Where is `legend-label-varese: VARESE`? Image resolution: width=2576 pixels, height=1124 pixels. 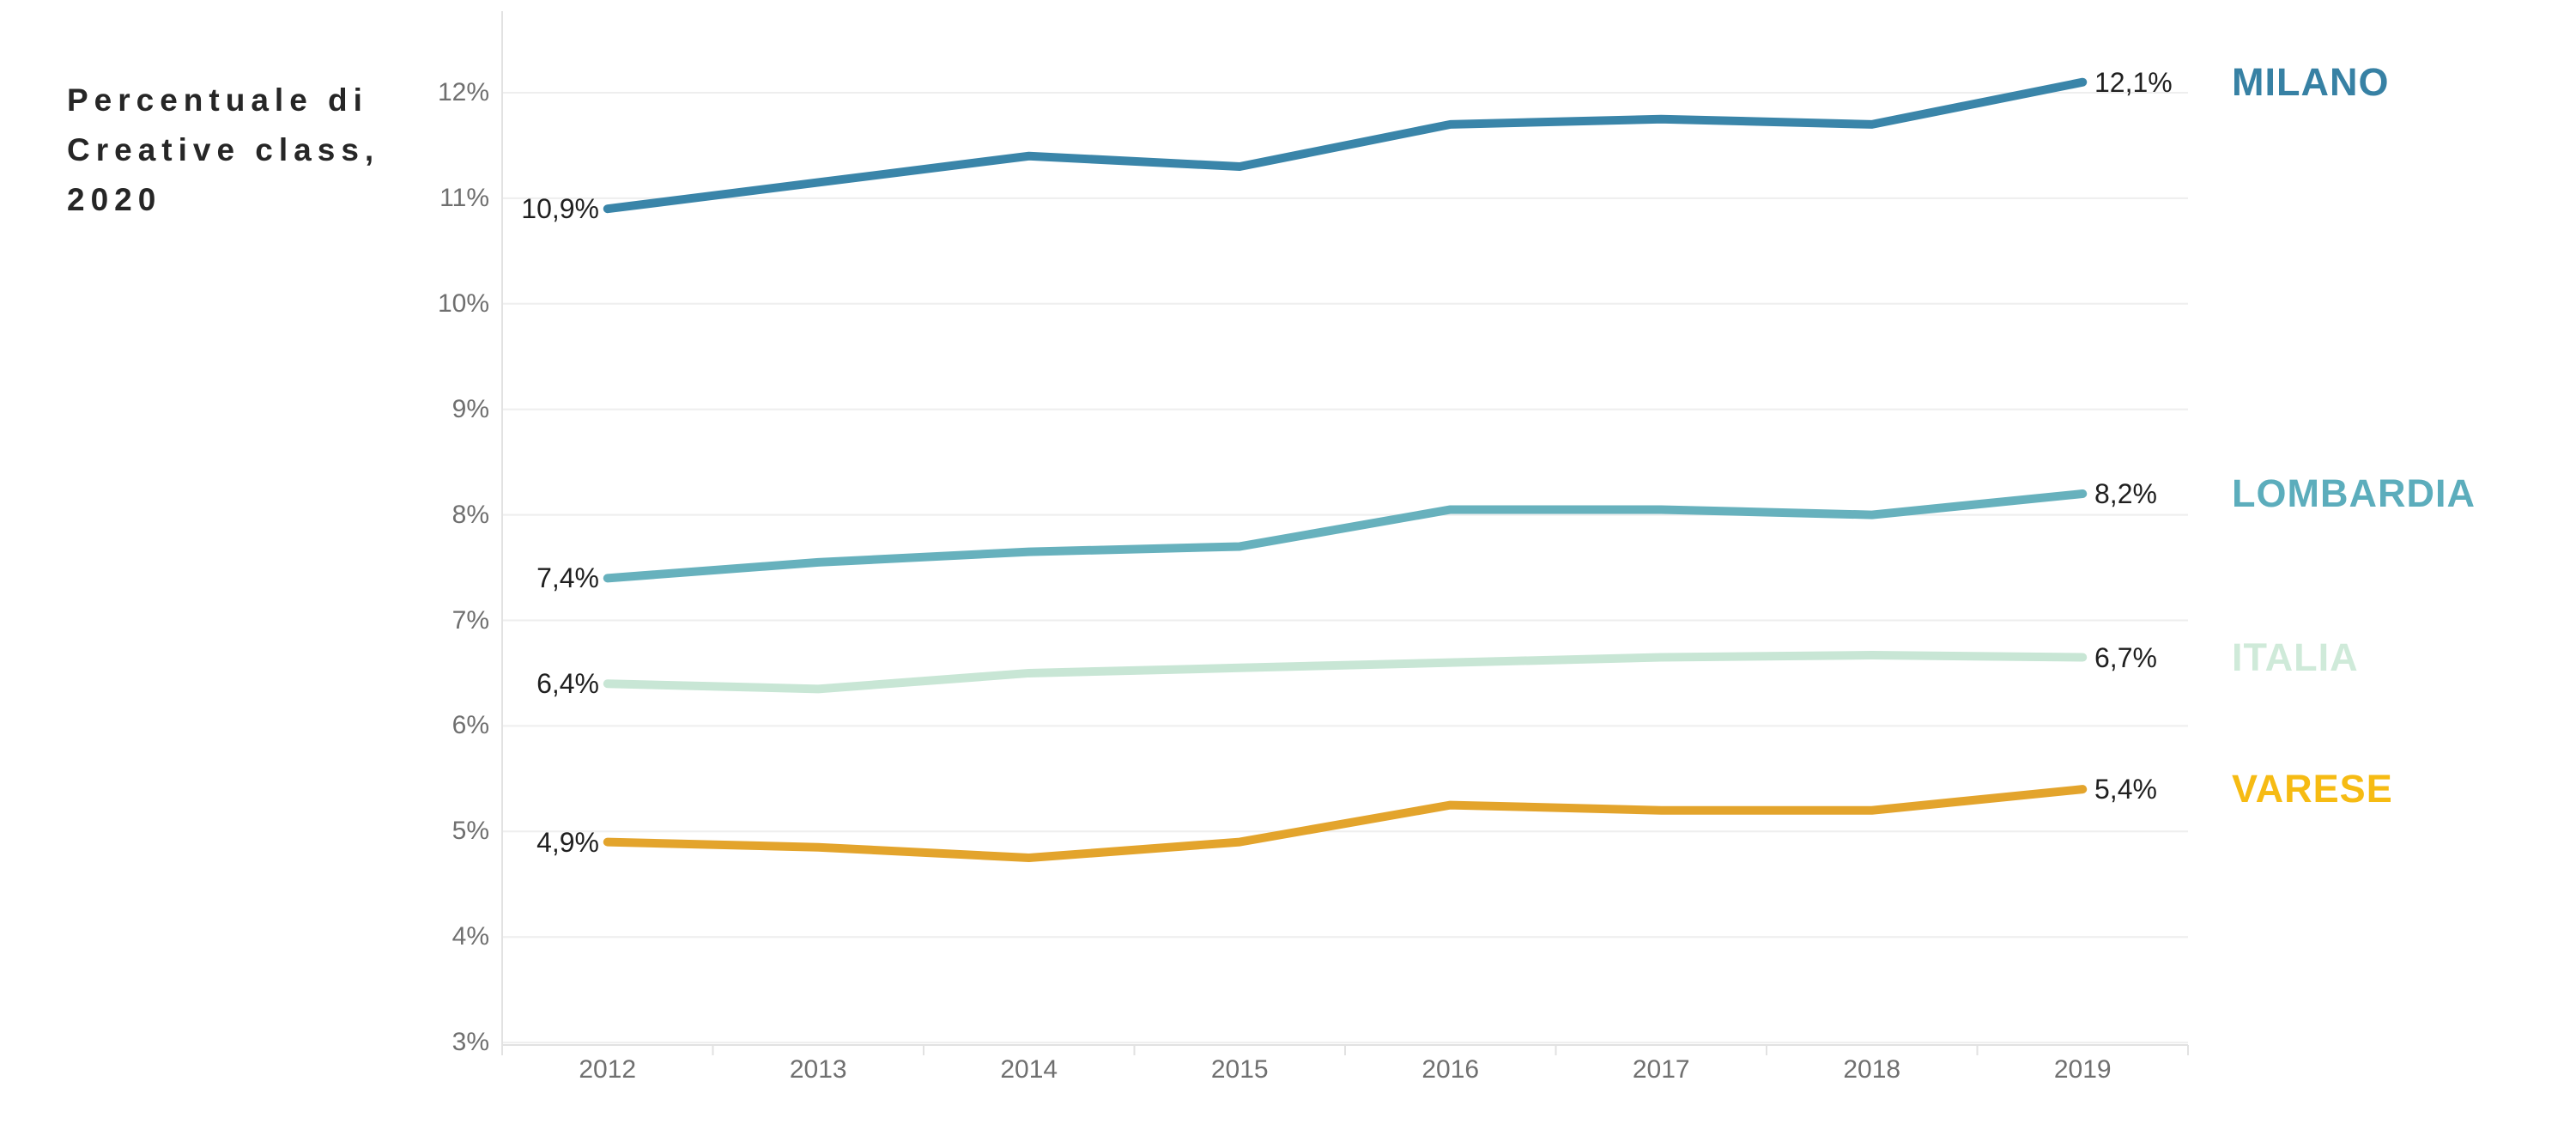
legend-label-varese: VARESE is located at coordinates (2312, 789).